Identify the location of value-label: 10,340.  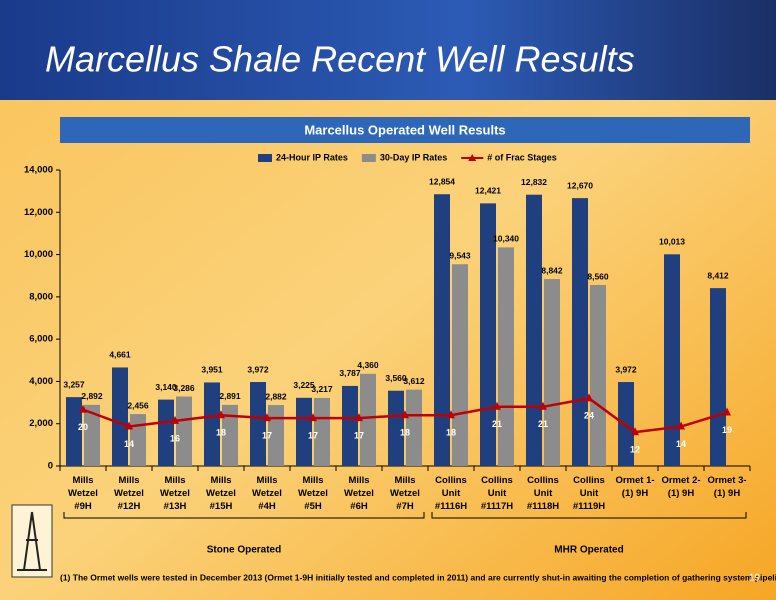
(506, 239).